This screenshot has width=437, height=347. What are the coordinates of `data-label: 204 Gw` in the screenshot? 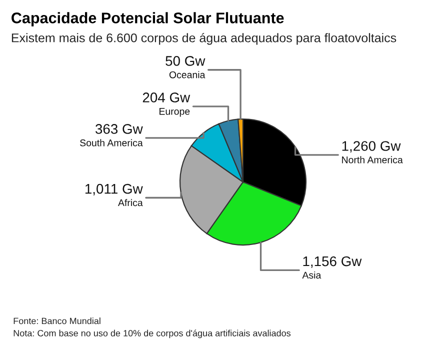 It's located at (166, 97).